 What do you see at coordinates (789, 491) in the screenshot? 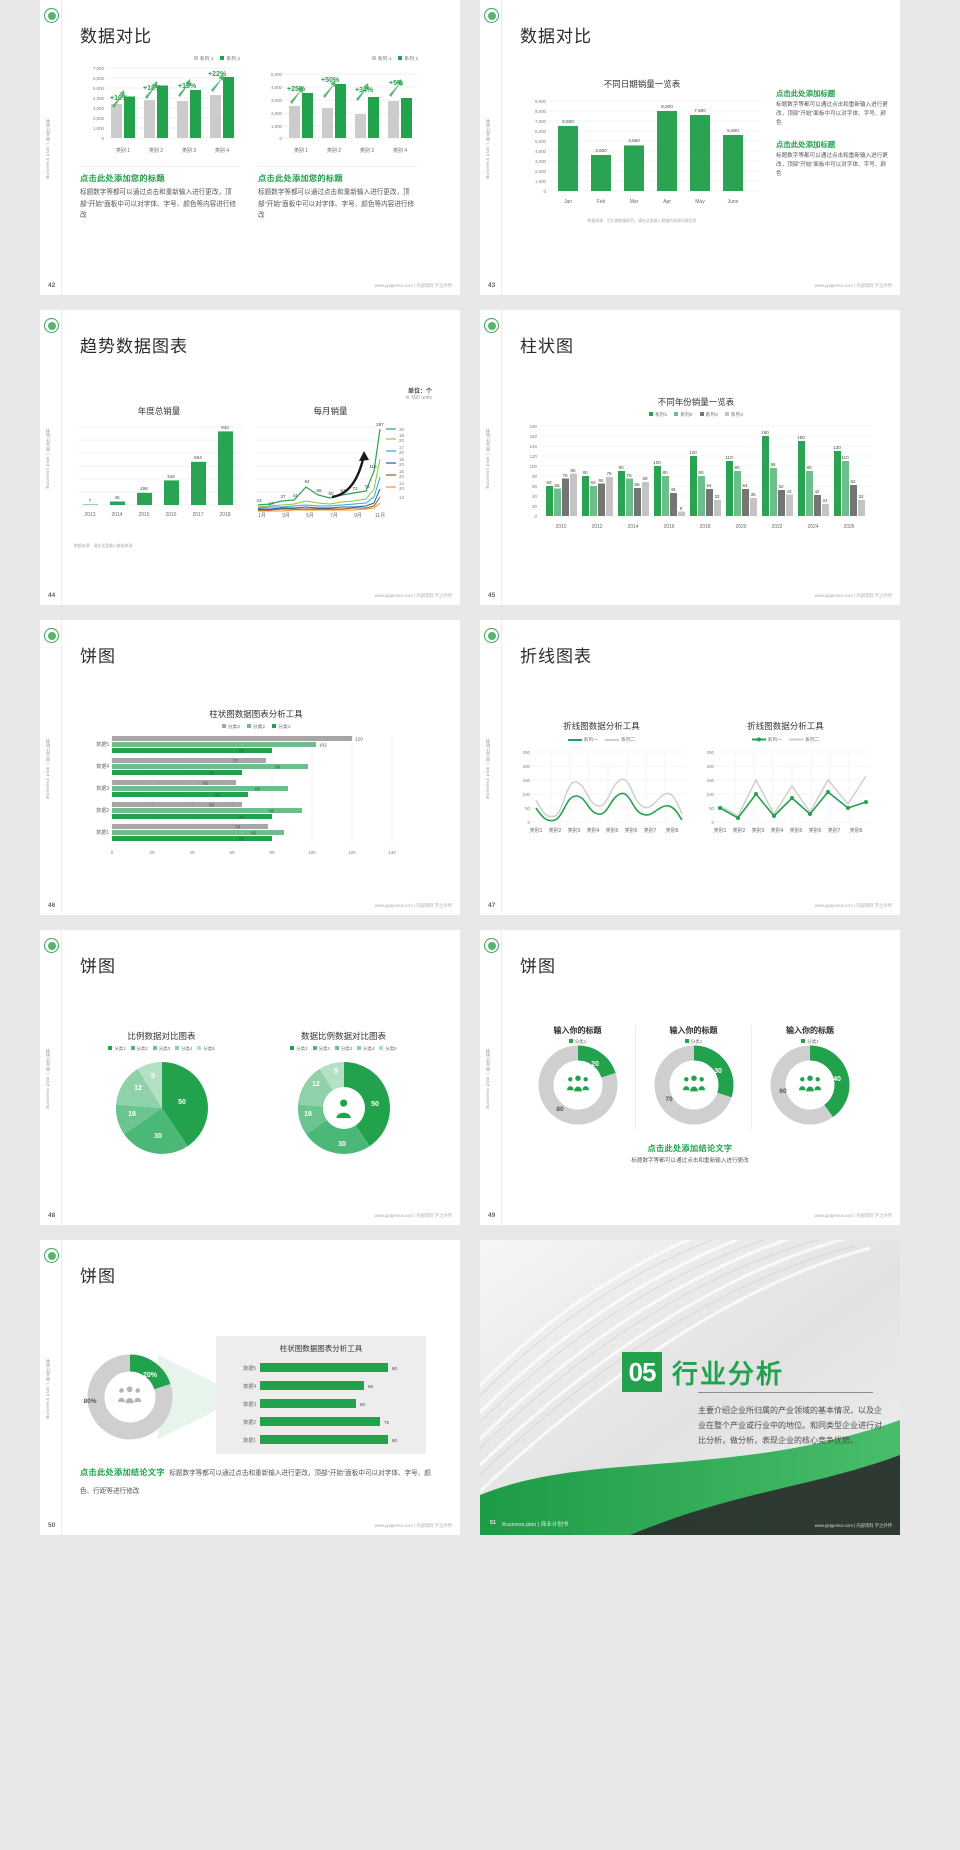
I see `svg-text: 43` at bounding box center [789, 491].